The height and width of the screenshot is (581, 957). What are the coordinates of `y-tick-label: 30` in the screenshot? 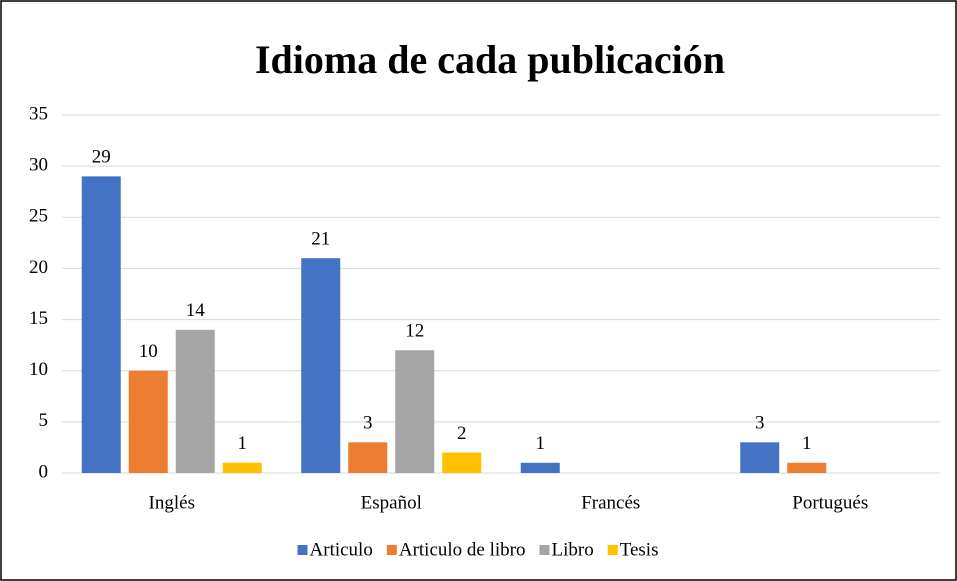 It's located at (38, 165).